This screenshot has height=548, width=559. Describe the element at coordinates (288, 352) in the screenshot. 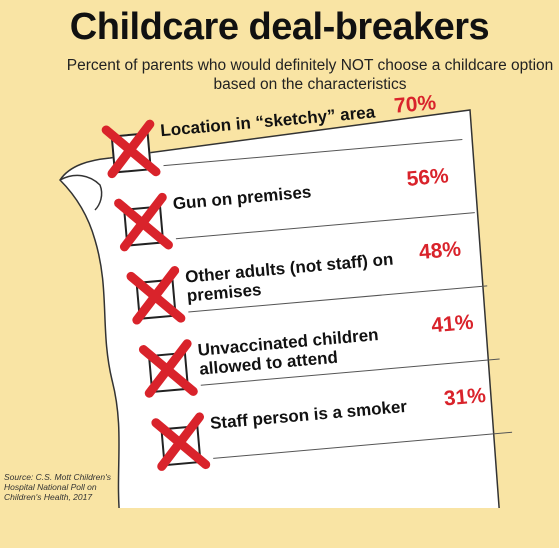

I see `row-label: Unvaccinated children allowed to attend` at that location.